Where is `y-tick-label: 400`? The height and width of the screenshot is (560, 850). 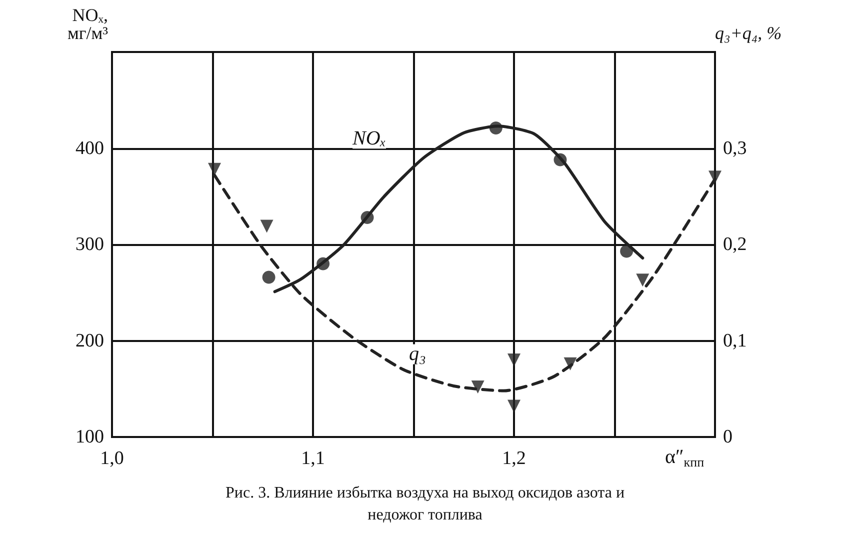 y-tick-label: 400 is located at coordinates (90, 148).